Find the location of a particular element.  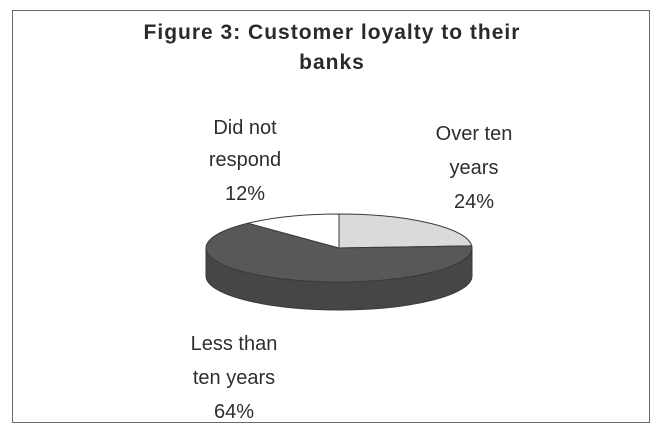

pie-slices is located at coordinates (339, 262).